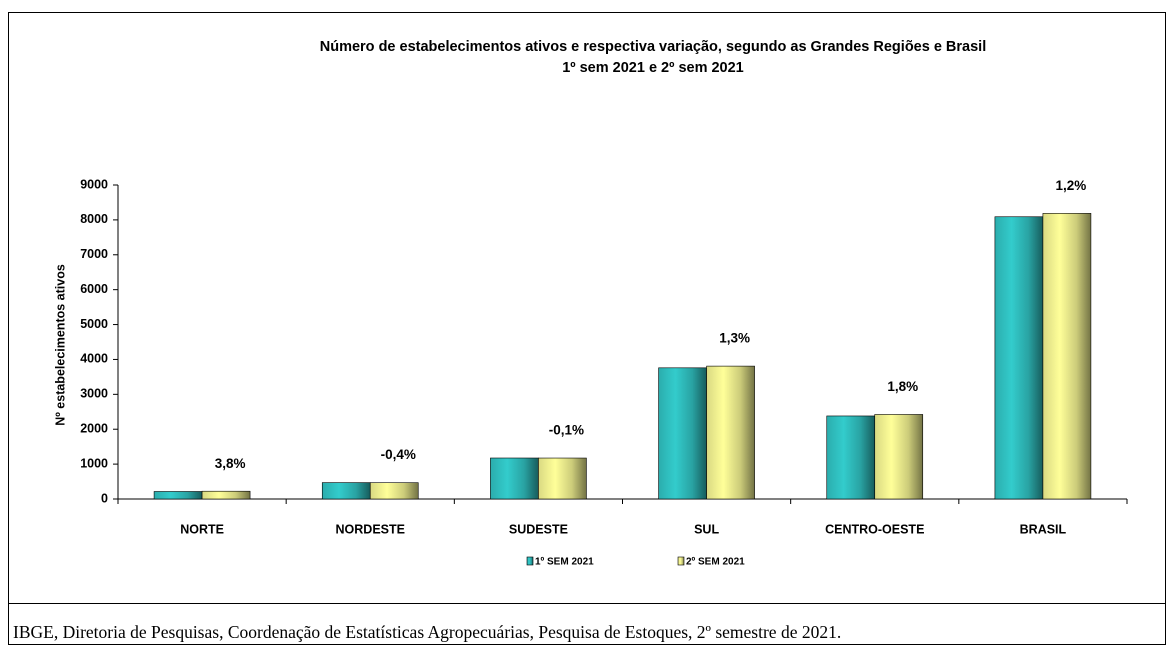 The image size is (1167, 646). I want to click on variation-label: -0,4%, so click(398, 454).